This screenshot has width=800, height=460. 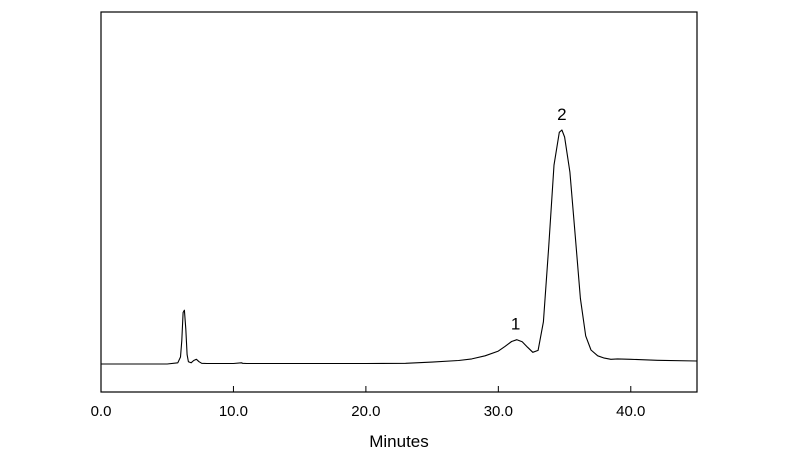 What do you see at coordinates (561, 114) in the screenshot?
I see `peak-label: 2` at bounding box center [561, 114].